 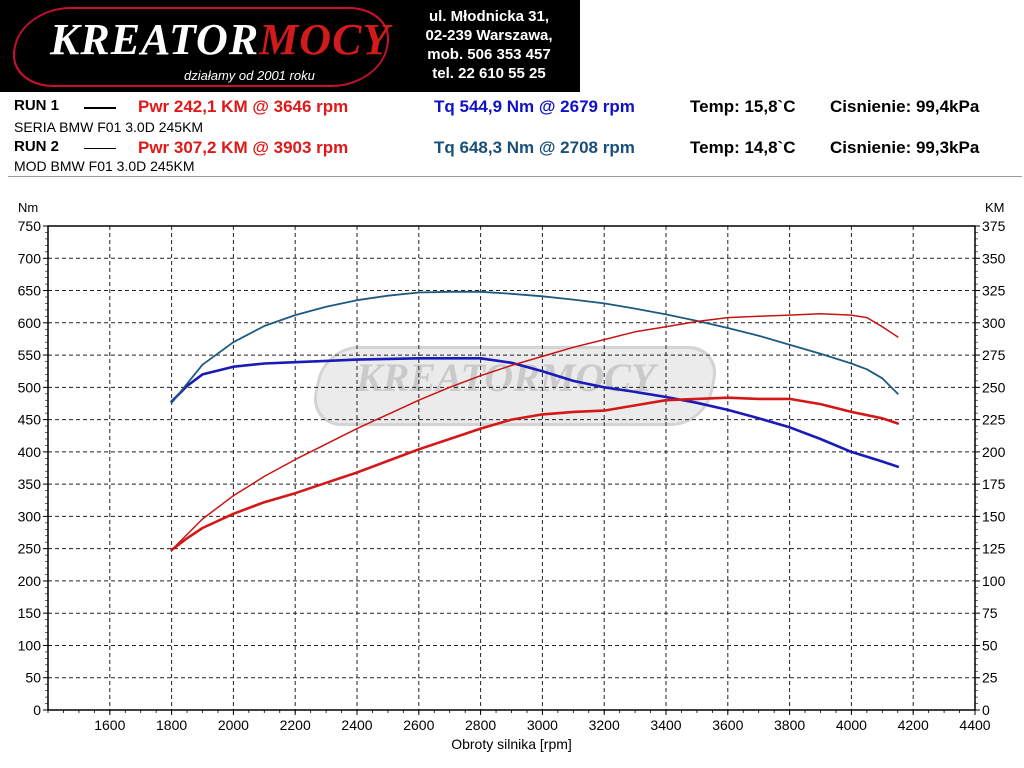 I want to click on run-2-torque: Tq 648,3 Nm @ 2708 rpm, so click(x=534, y=147).